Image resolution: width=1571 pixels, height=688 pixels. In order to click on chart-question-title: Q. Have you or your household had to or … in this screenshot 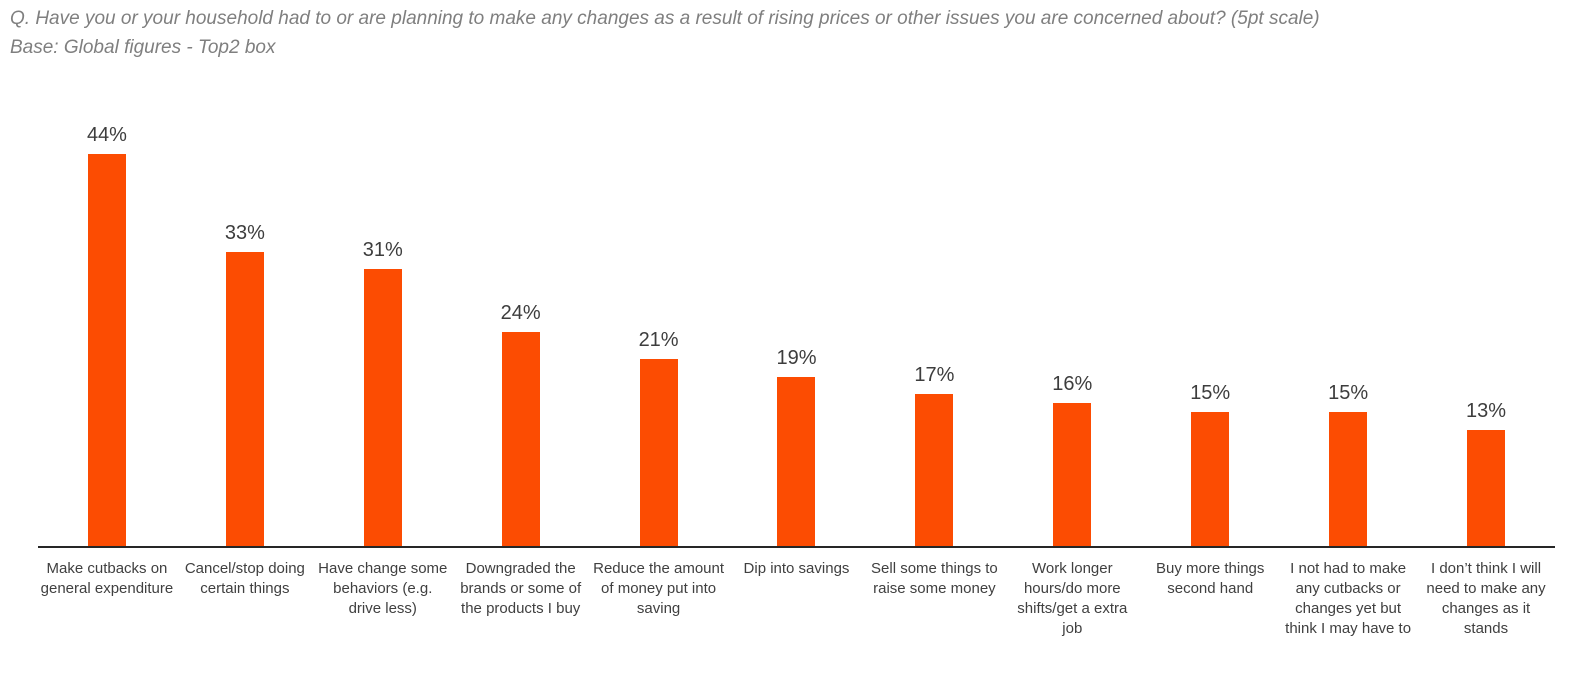, I will do `click(665, 18)`.